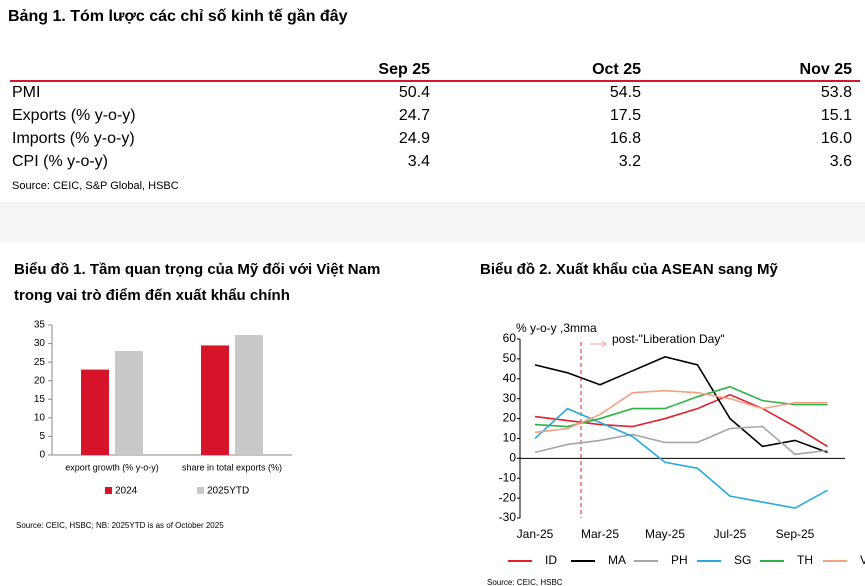 This screenshot has width=865, height=586. What do you see at coordinates (510, 358) in the screenshot?
I see `y-tick-label: 50` at bounding box center [510, 358].